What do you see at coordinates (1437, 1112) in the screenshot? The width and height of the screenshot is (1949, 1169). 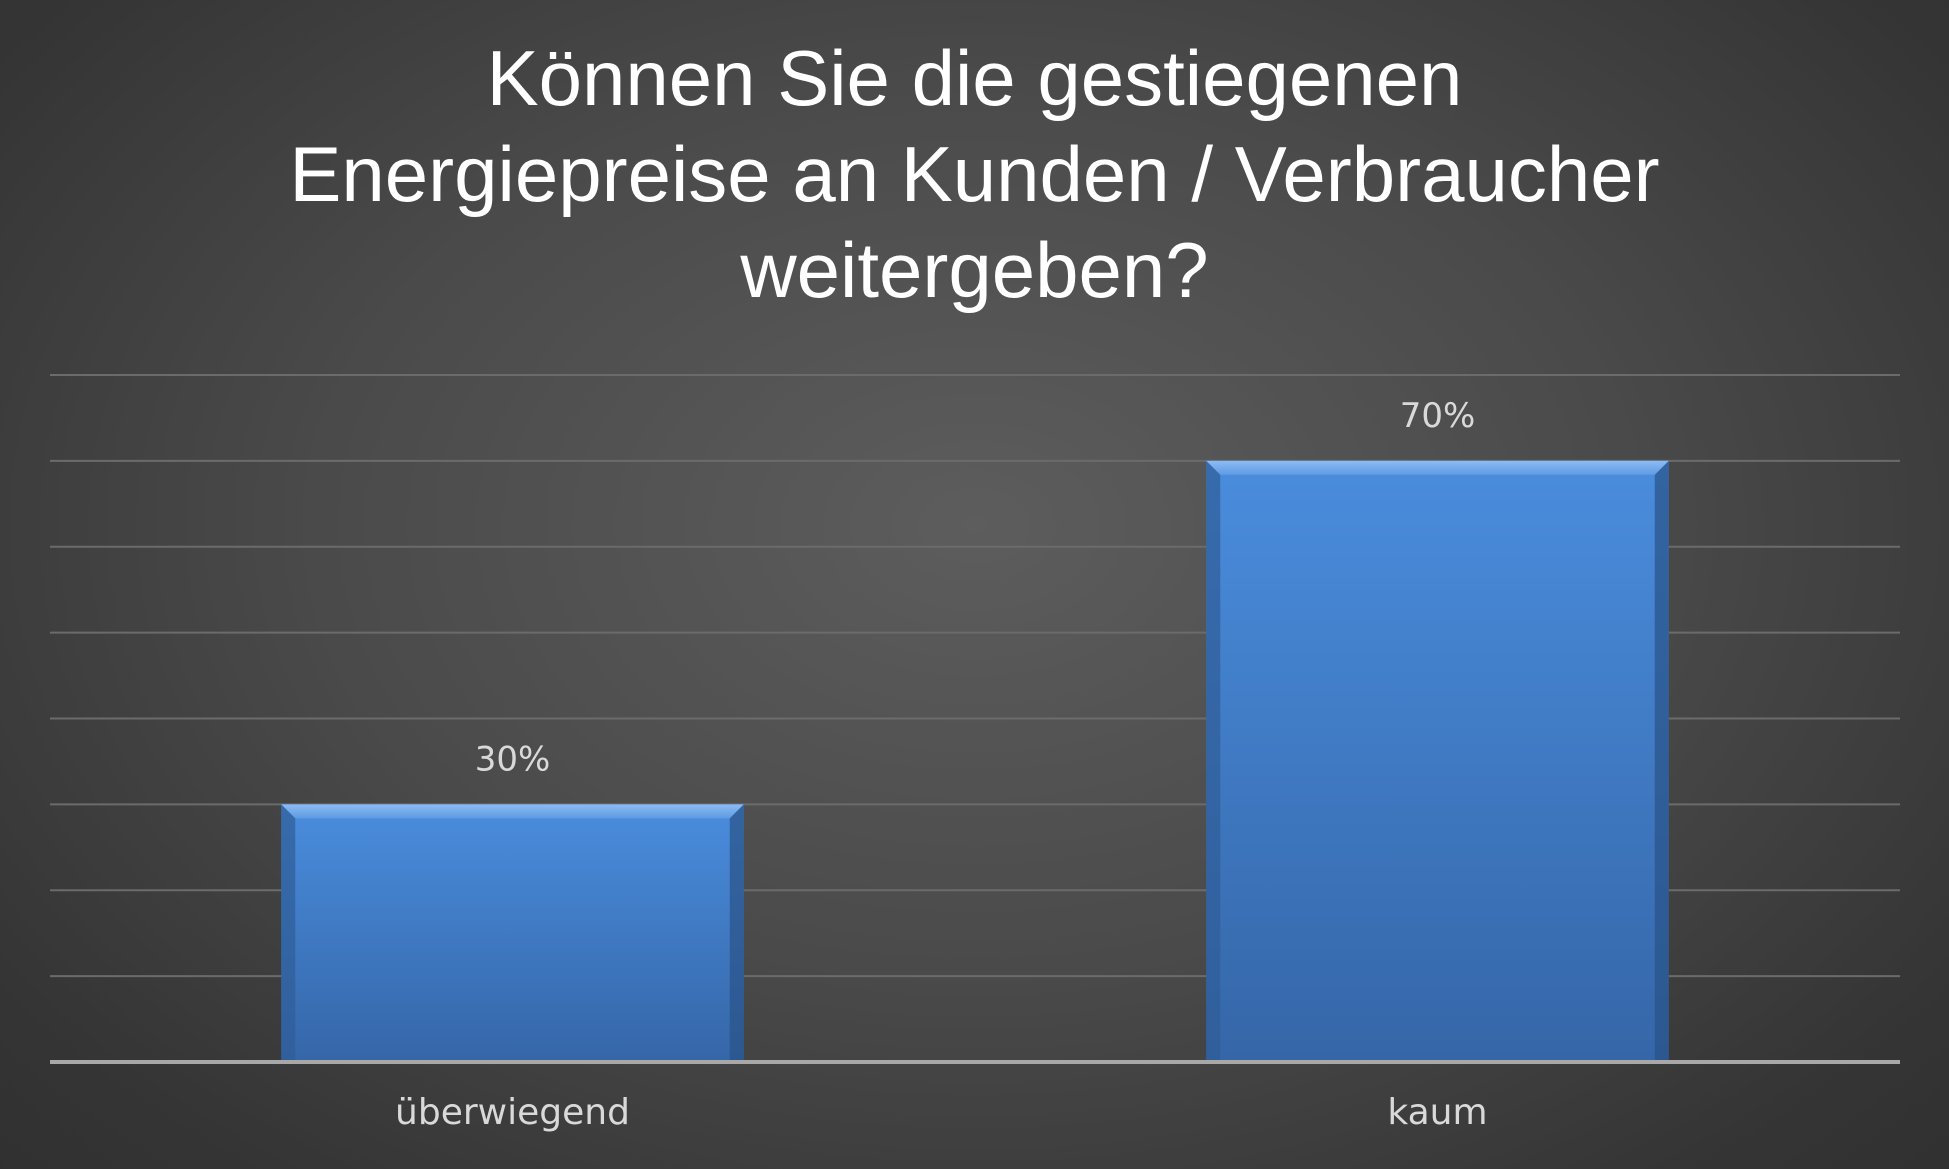 I see `x-tick-label: kaum` at bounding box center [1437, 1112].